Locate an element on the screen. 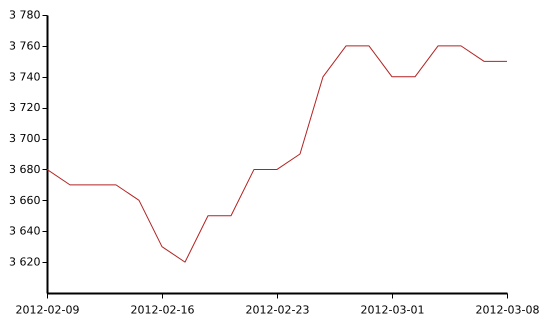 This screenshot has width=542, height=336. y-tick-label: 3 780 is located at coordinates (24, 15).